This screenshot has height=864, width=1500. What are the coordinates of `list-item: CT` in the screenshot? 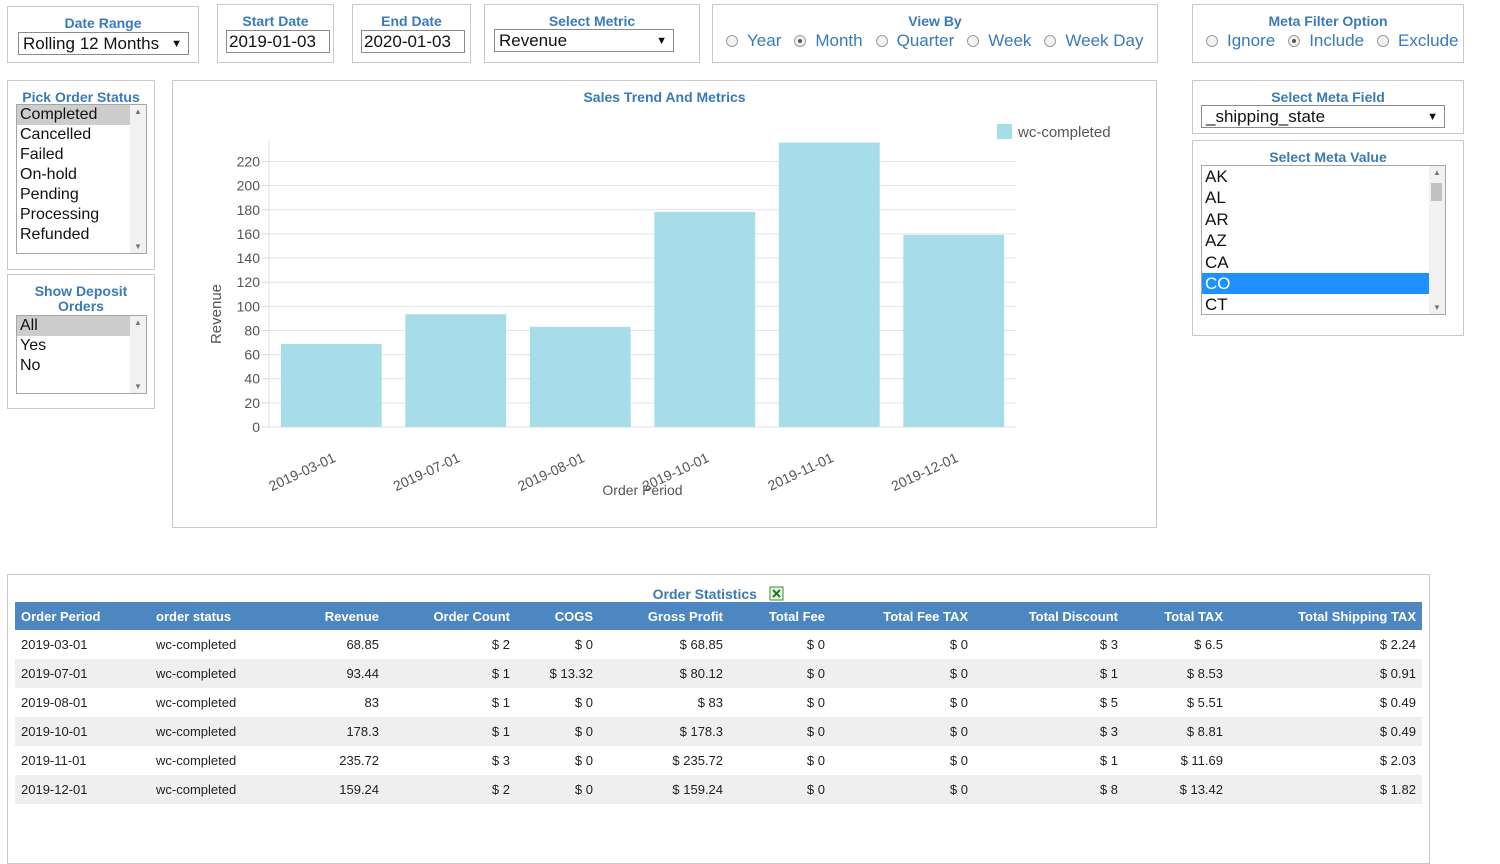 It's located at (1216, 305).